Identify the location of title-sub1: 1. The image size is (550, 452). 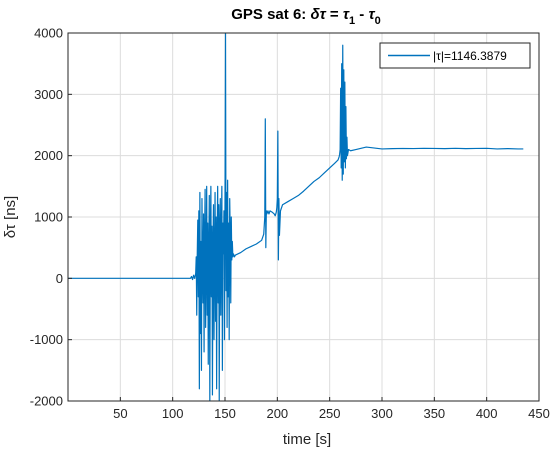
(352, 21).